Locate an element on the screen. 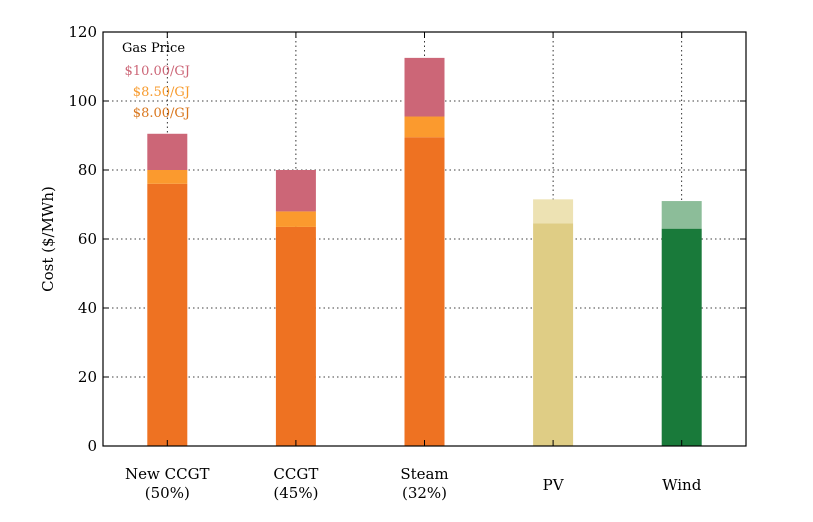 The width and height of the screenshot is (813, 522). x-tick-label: CCGT is located at coordinates (295, 474).